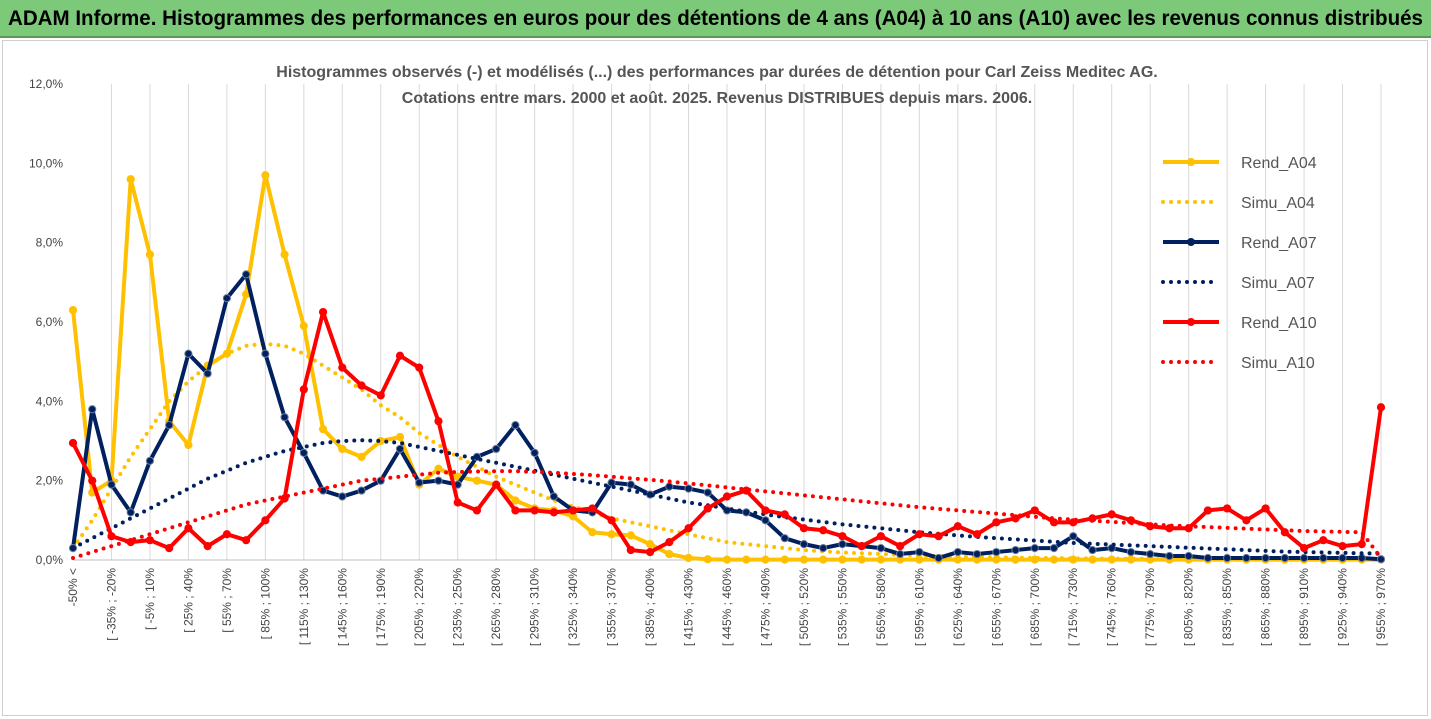  What do you see at coordinates (50, 401) in the screenshot?
I see `y-tick-label: 4,0%` at bounding box center [50, 401].